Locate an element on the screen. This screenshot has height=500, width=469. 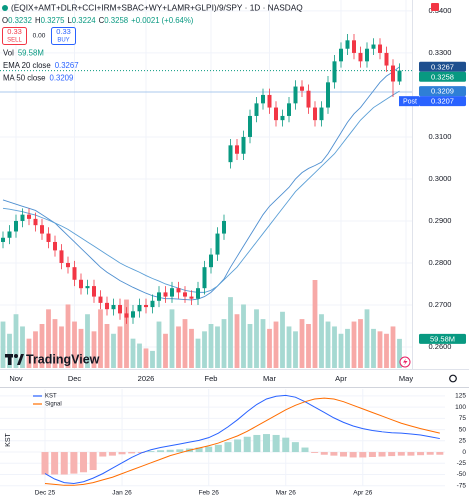
alert-icon is located at coordinates (405, 362).